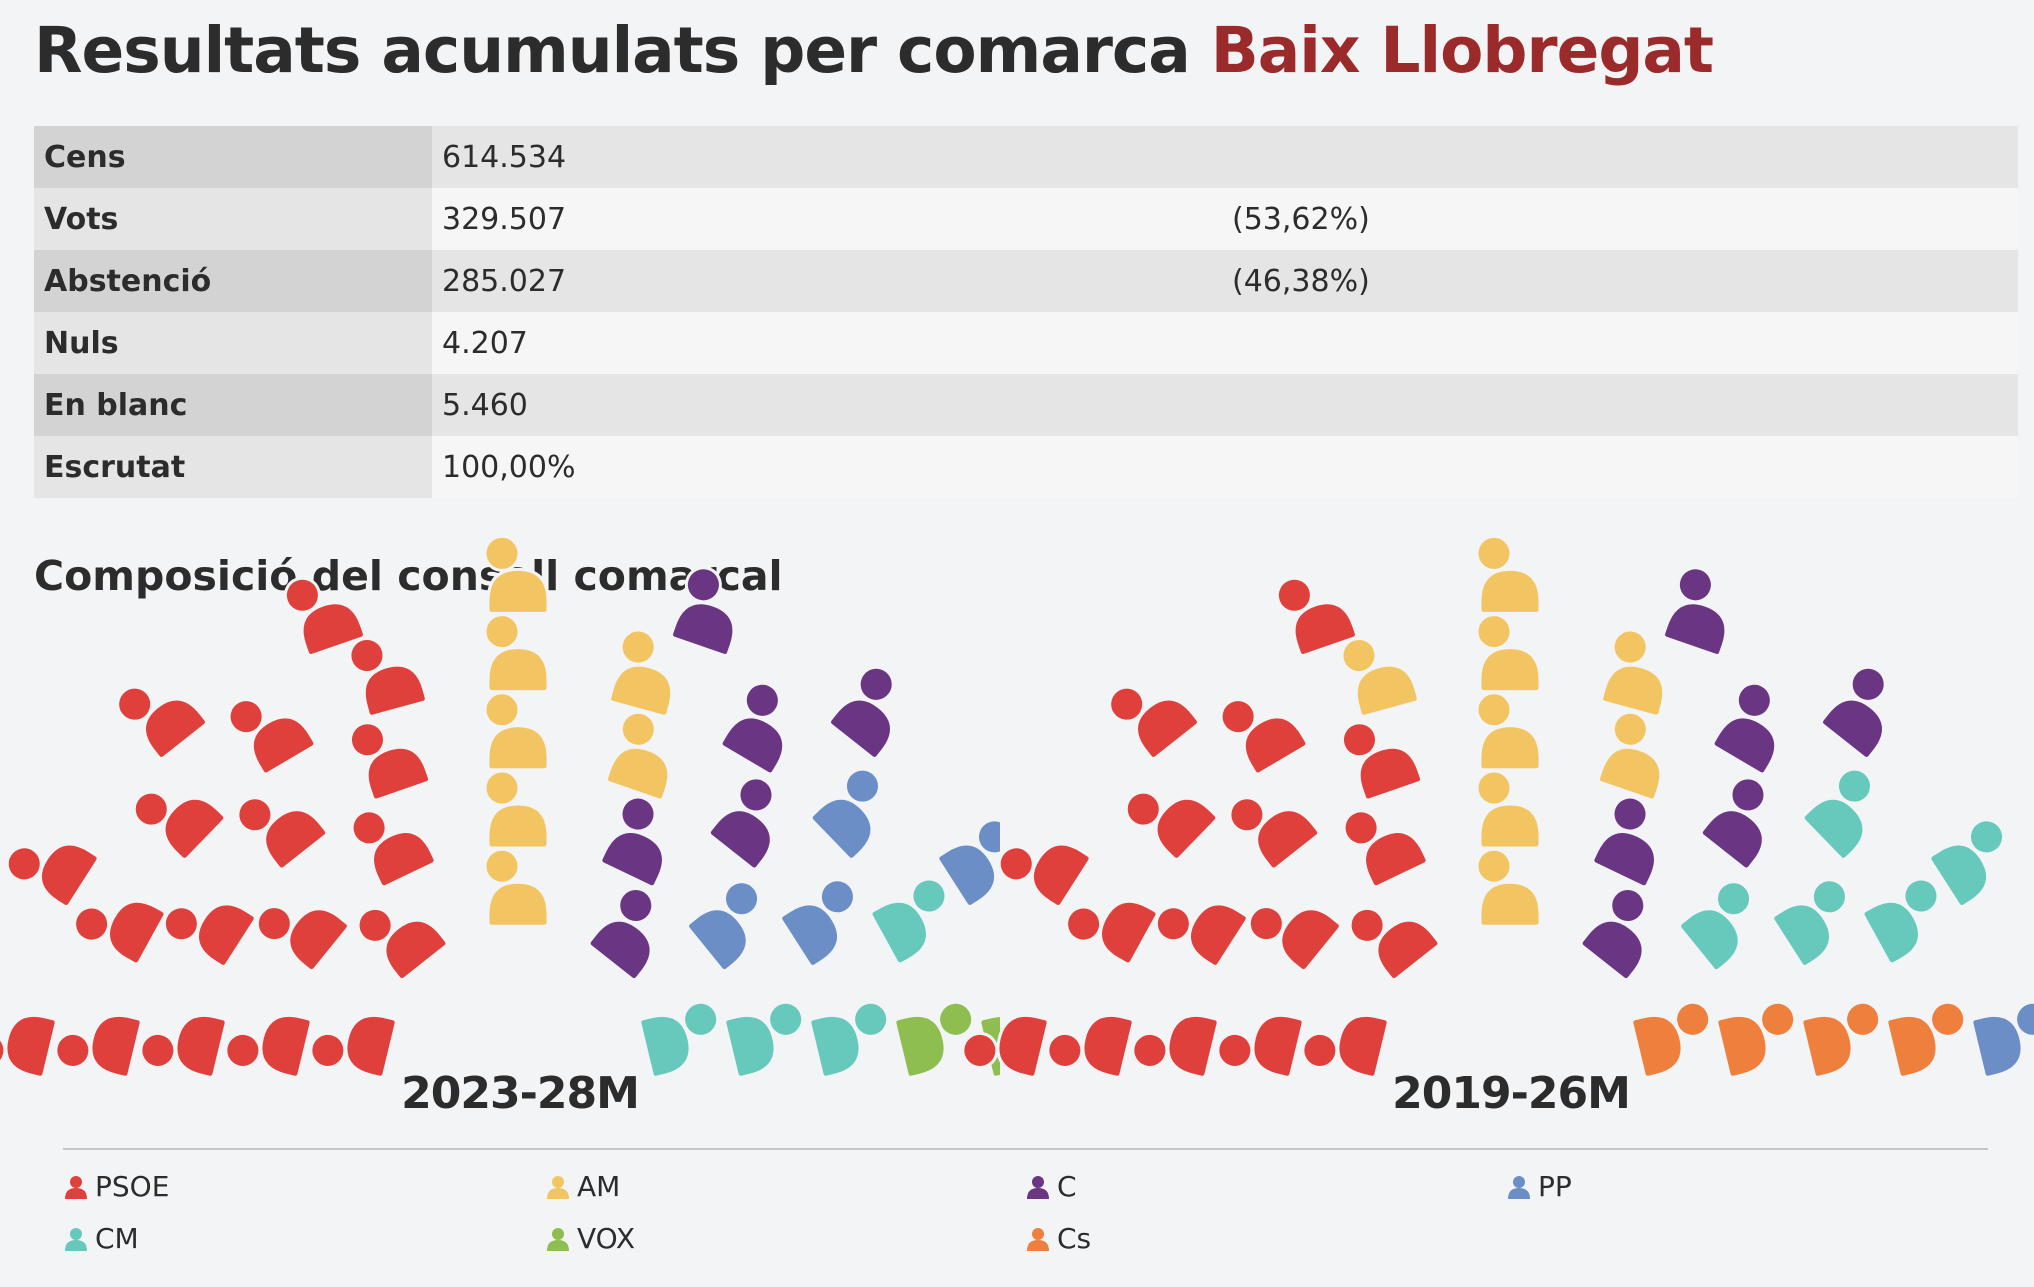 Image resolution: width=2034 pixels, height=1287 pixels. I want to click on row-label: Vots, so click(233, 219).